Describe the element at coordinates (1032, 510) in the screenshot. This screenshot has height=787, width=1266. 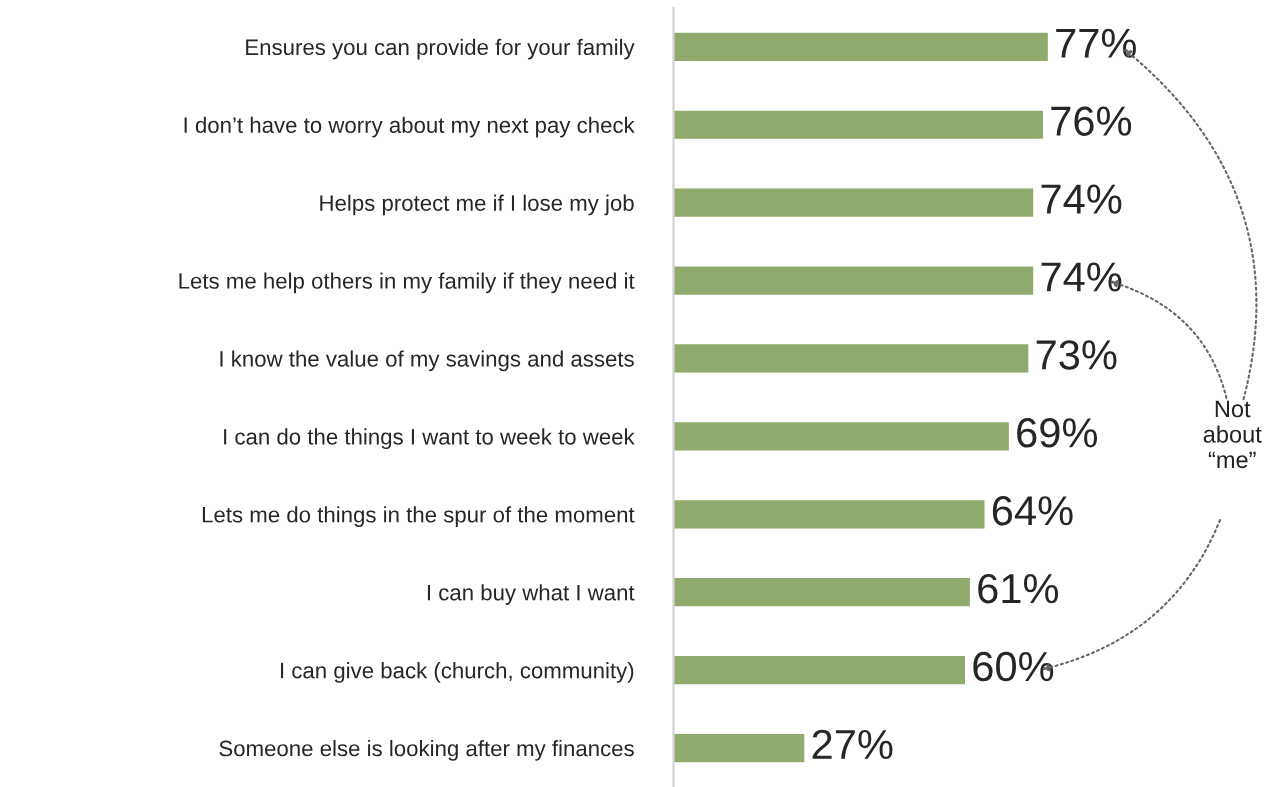
I see `data-label: 64%` at that location.